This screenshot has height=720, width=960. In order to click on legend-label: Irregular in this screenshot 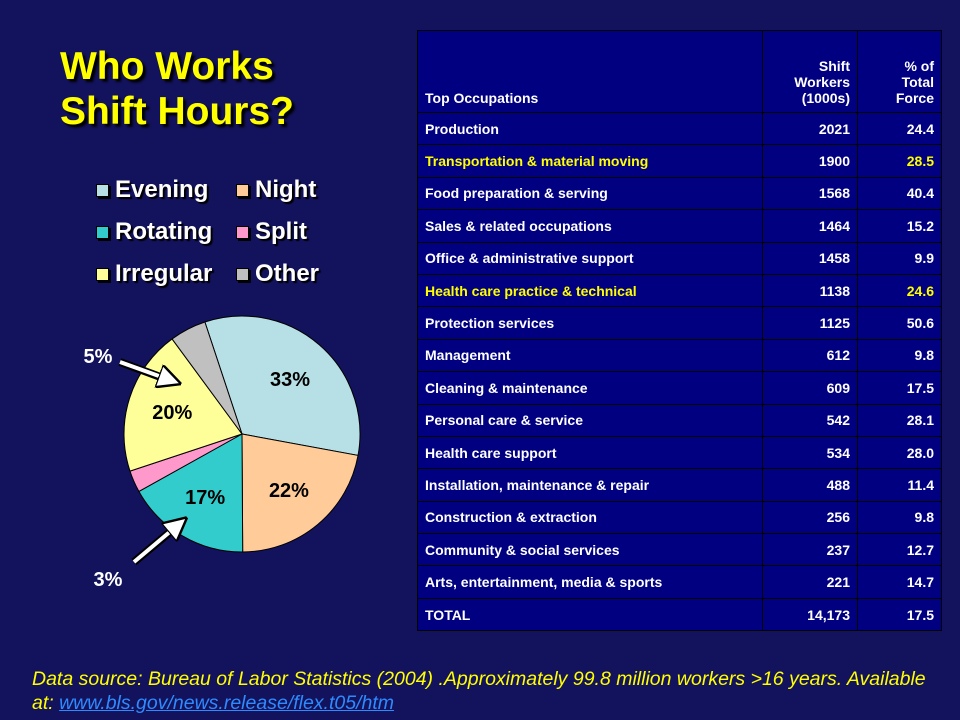, I will do `click(164, 273)`.